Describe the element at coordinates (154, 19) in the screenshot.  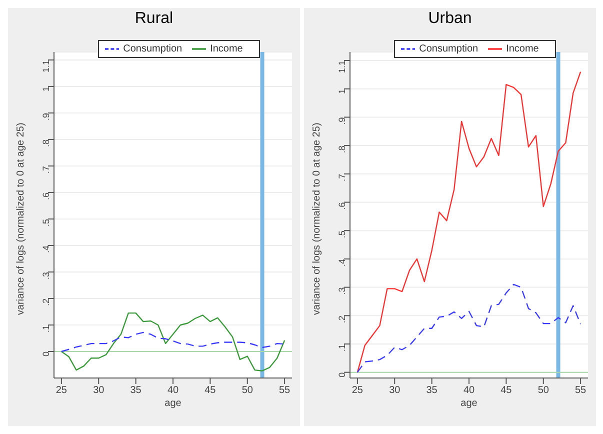
I see `chart-title: Rural` at that location.